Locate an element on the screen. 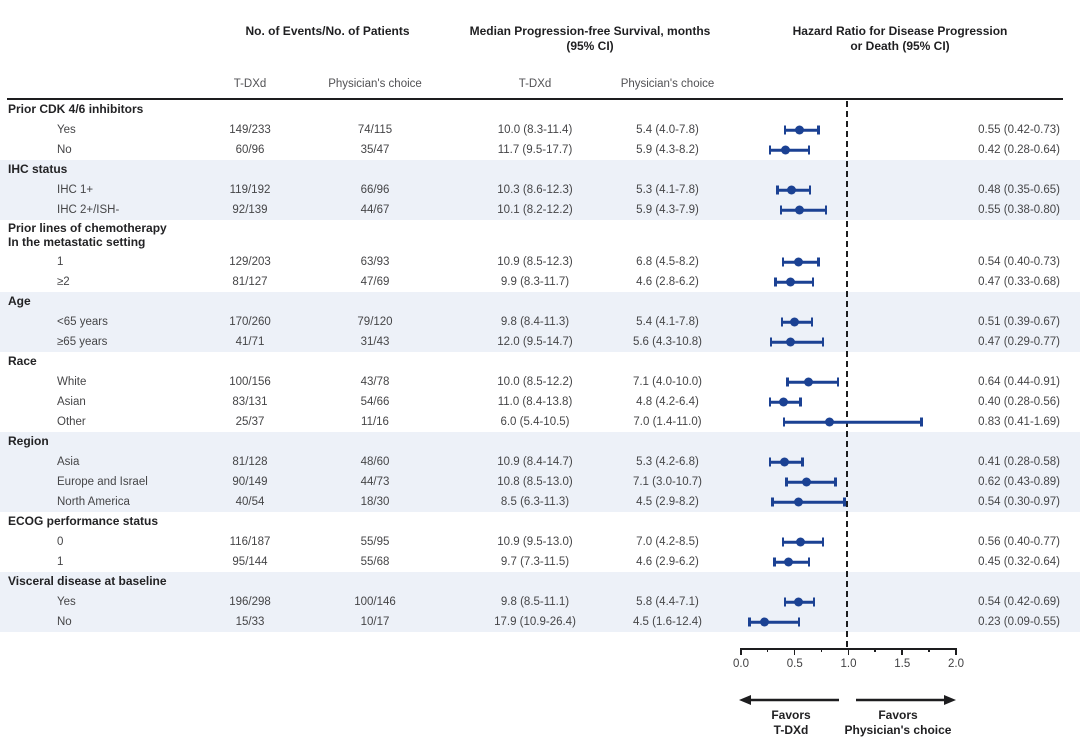  pfs-tdxd-value: 10.9 (8.4-14.7) is located at coordinates (535, 462).